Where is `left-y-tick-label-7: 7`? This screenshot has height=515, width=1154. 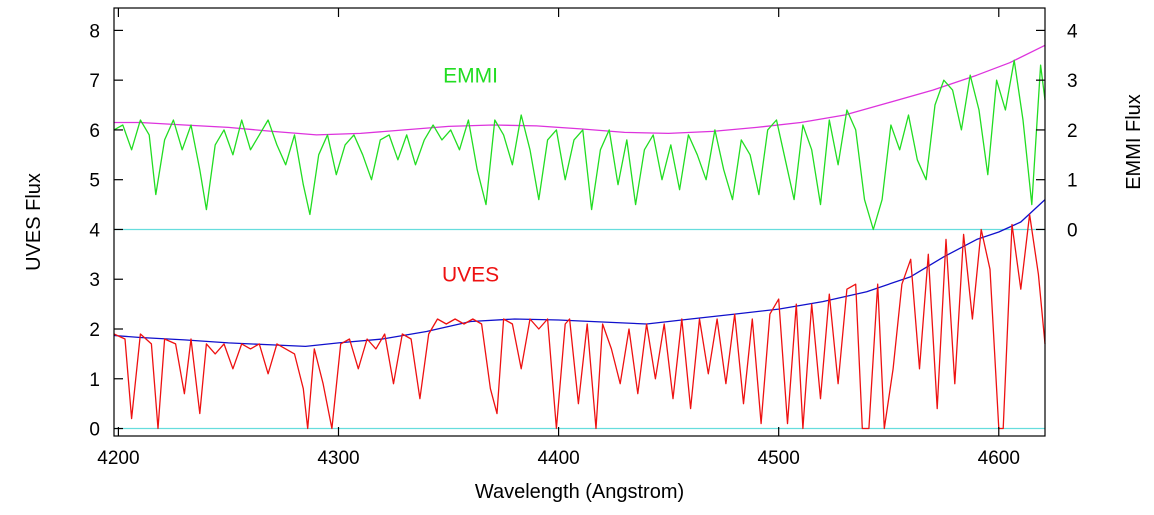
left-y-tick-label-7: 7 is located at coordinates (94, 81).